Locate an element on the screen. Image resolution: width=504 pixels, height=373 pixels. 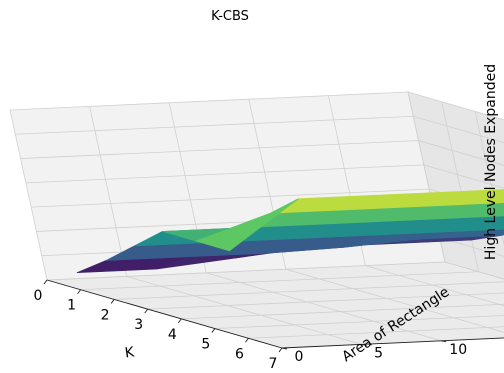
x-tick-label: 0 is located at coordinates (38, 296).